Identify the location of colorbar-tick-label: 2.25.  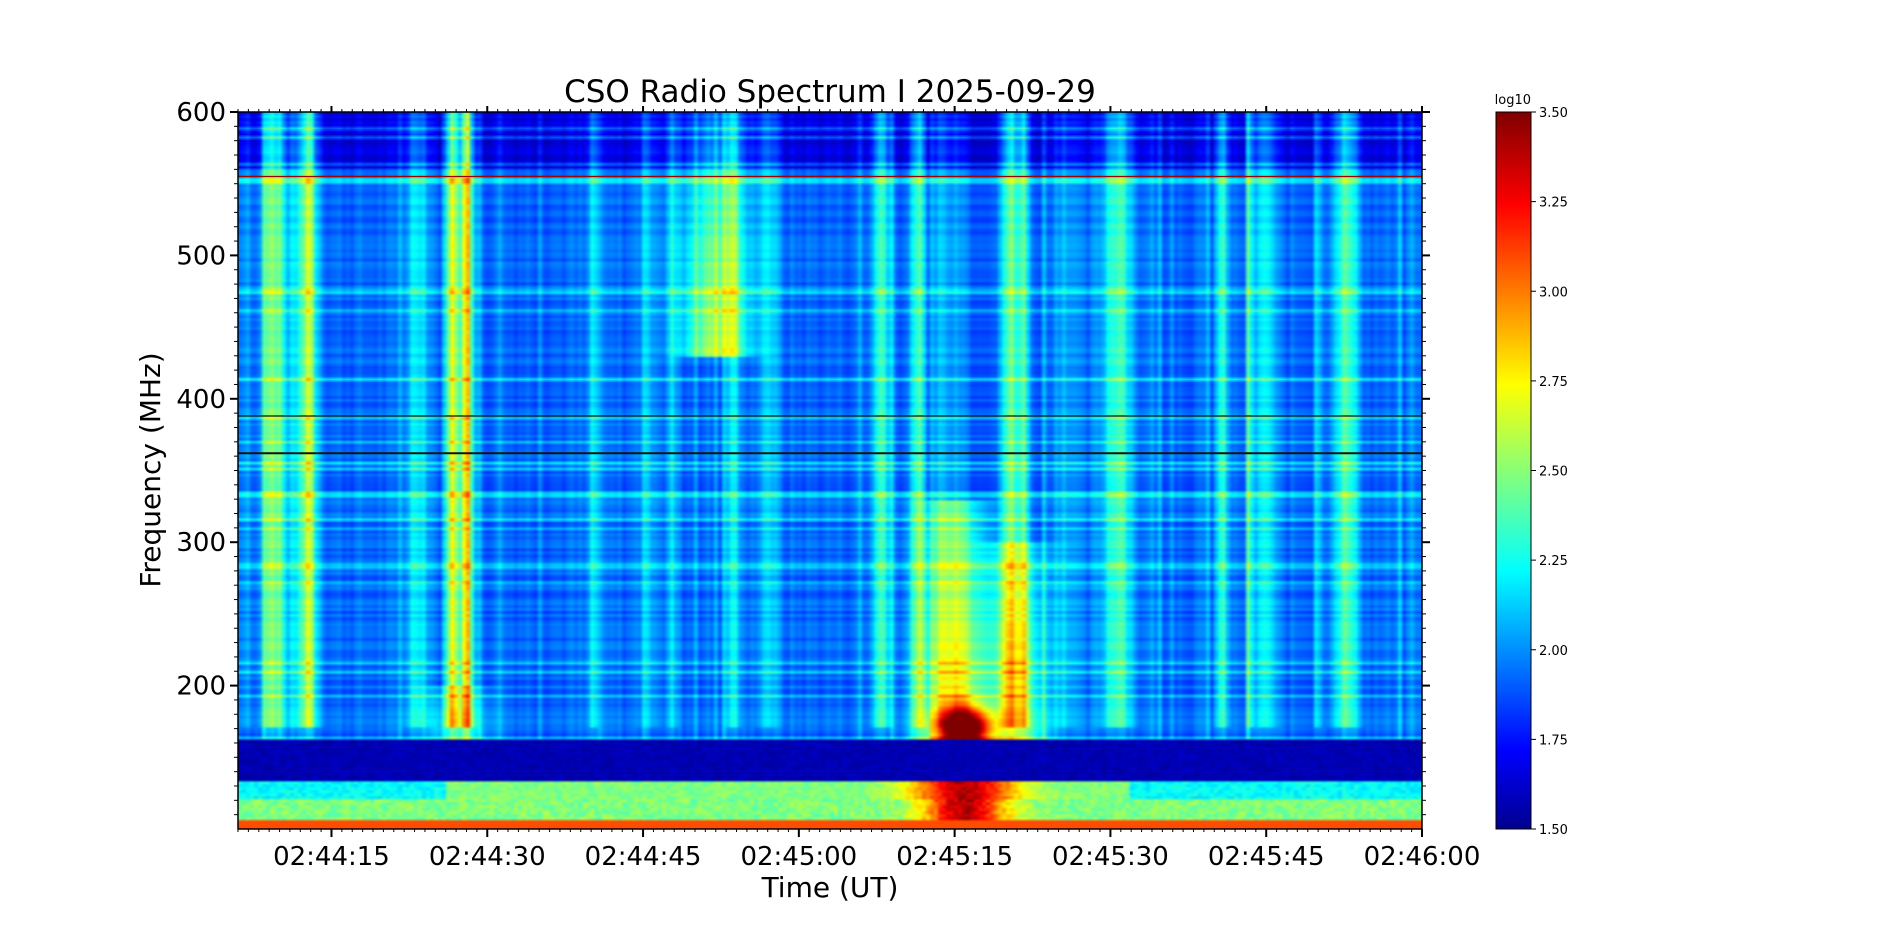
(1553, 561).